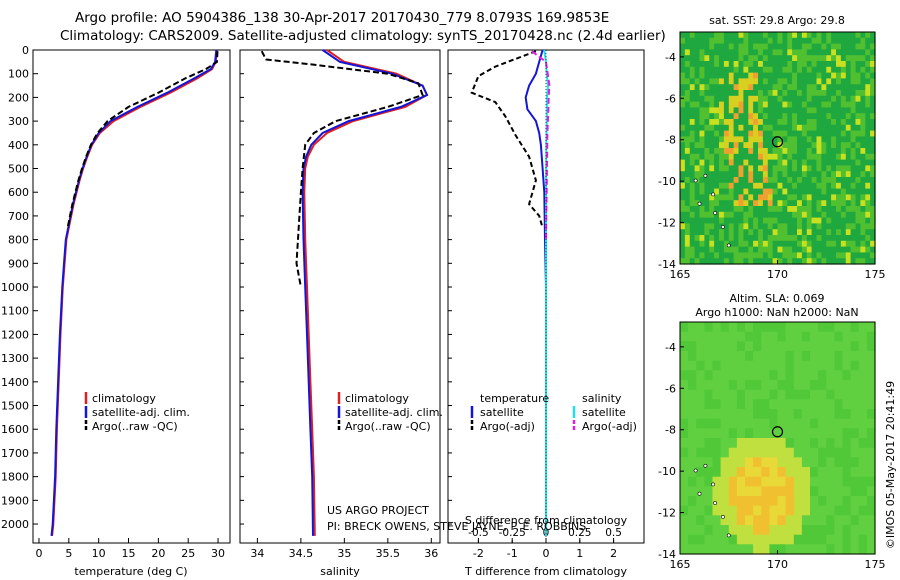  I want to click on map-x-tick-label: 170, so click(777, 274).